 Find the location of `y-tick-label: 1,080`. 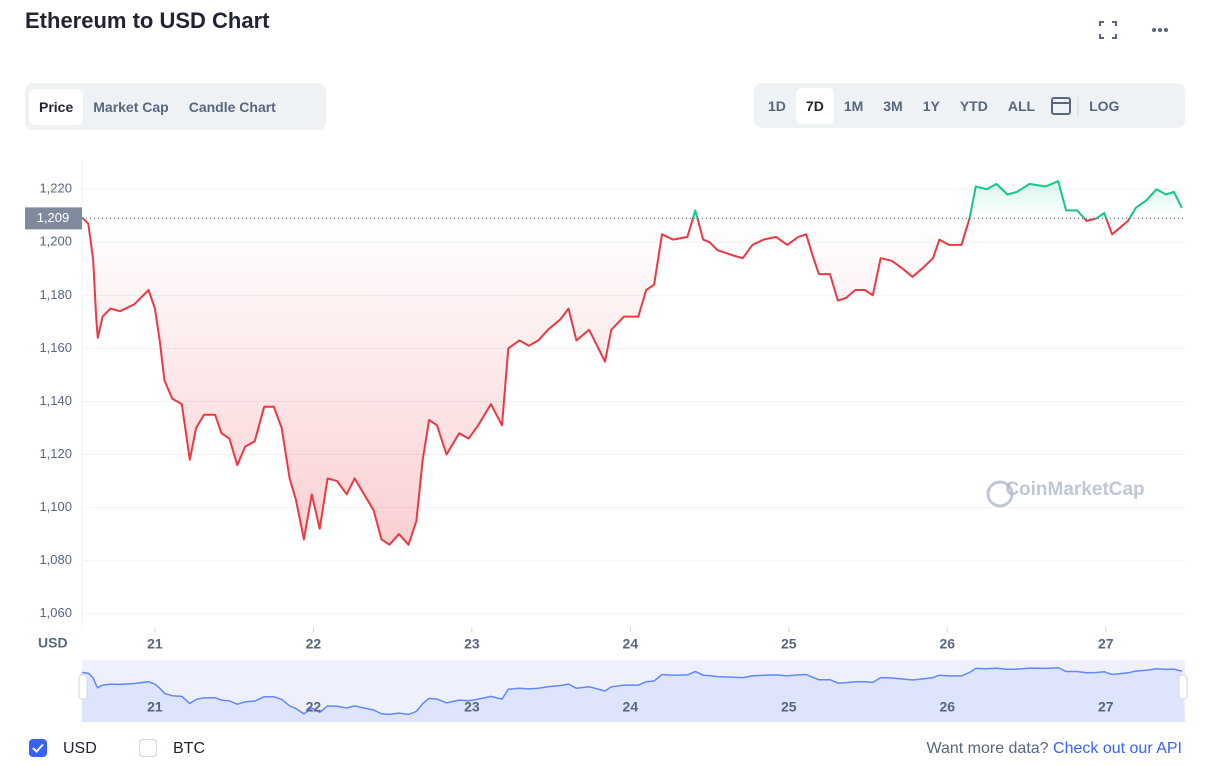

y-tick-label: 1,080 is located at coordinates (55, 559).